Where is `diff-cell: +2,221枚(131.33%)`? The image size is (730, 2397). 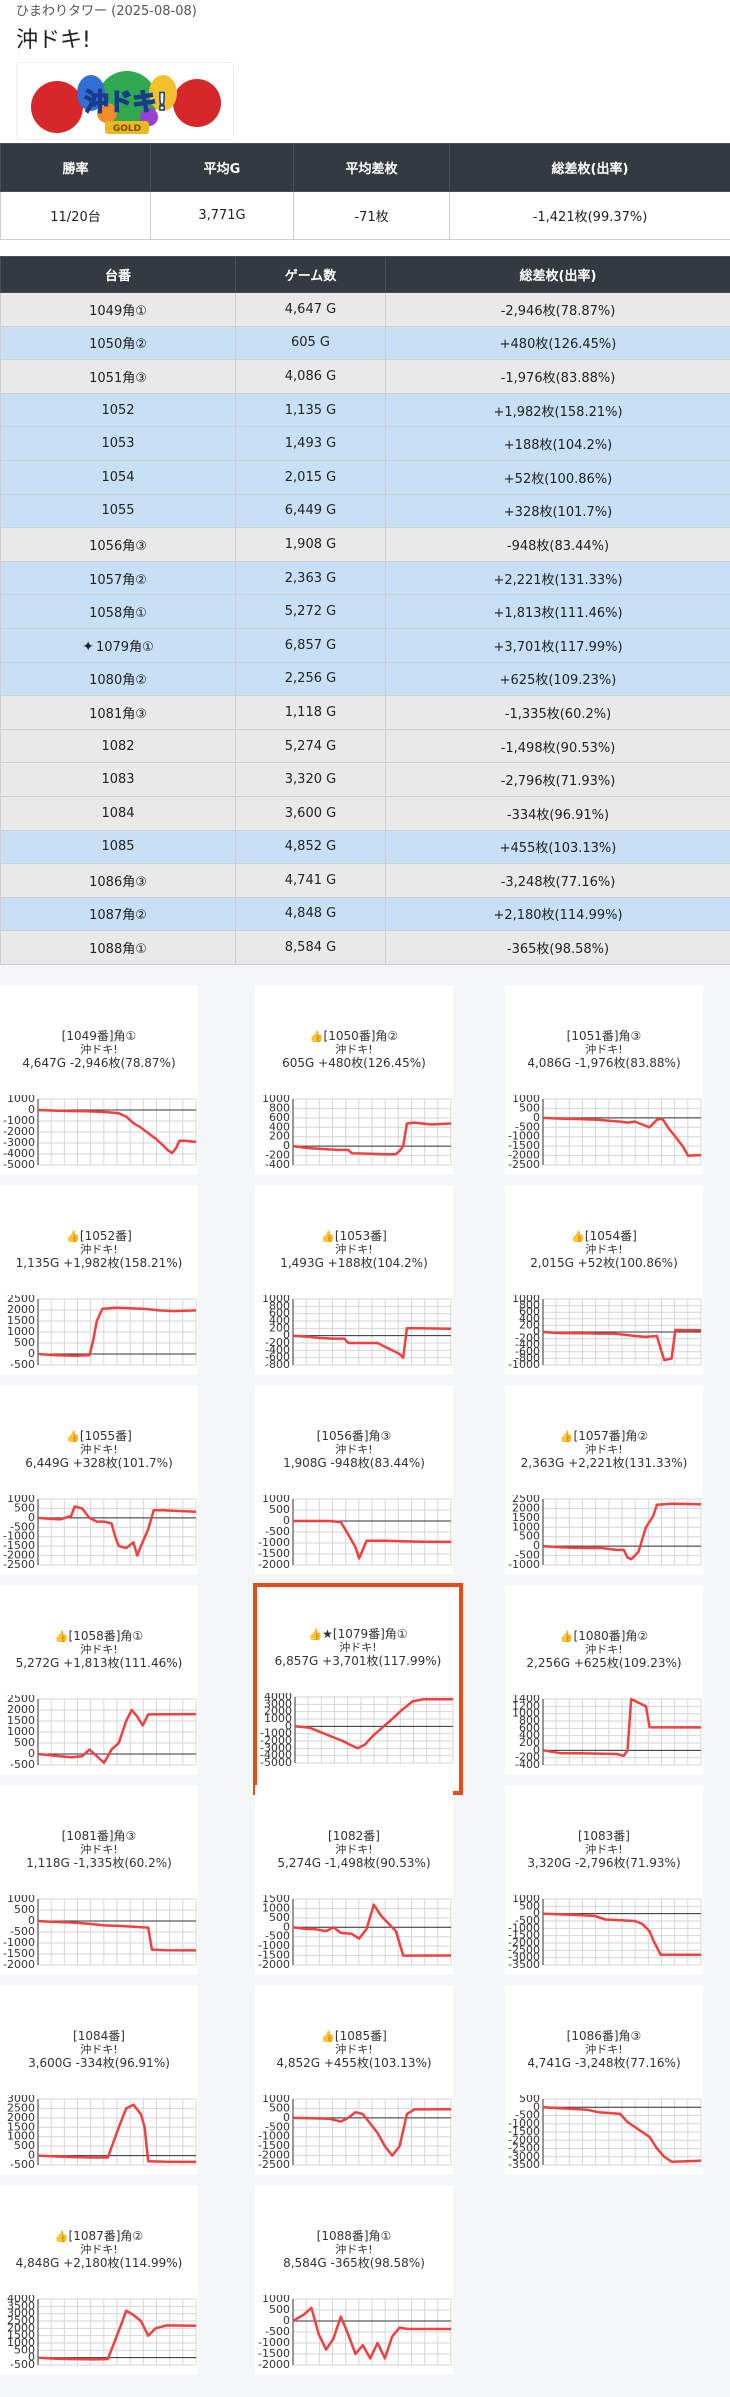
diff-cell: +2,221枚(131.33%) is located at coordinates (557, 578).